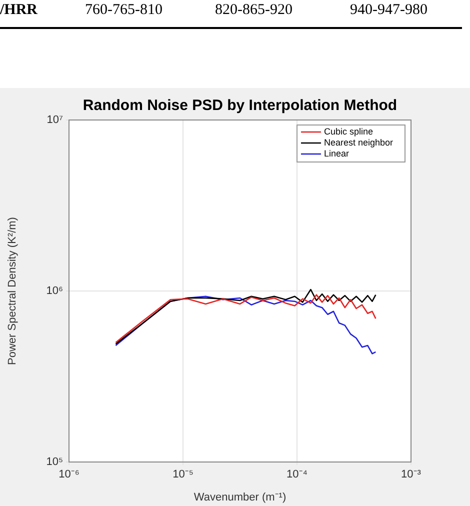 The image size is (470, 506). What do you see at coordinates (69, 474) in the screenshot?
I see `x-tick-label: 10⁻⁶` at bounding box center [69, 474].